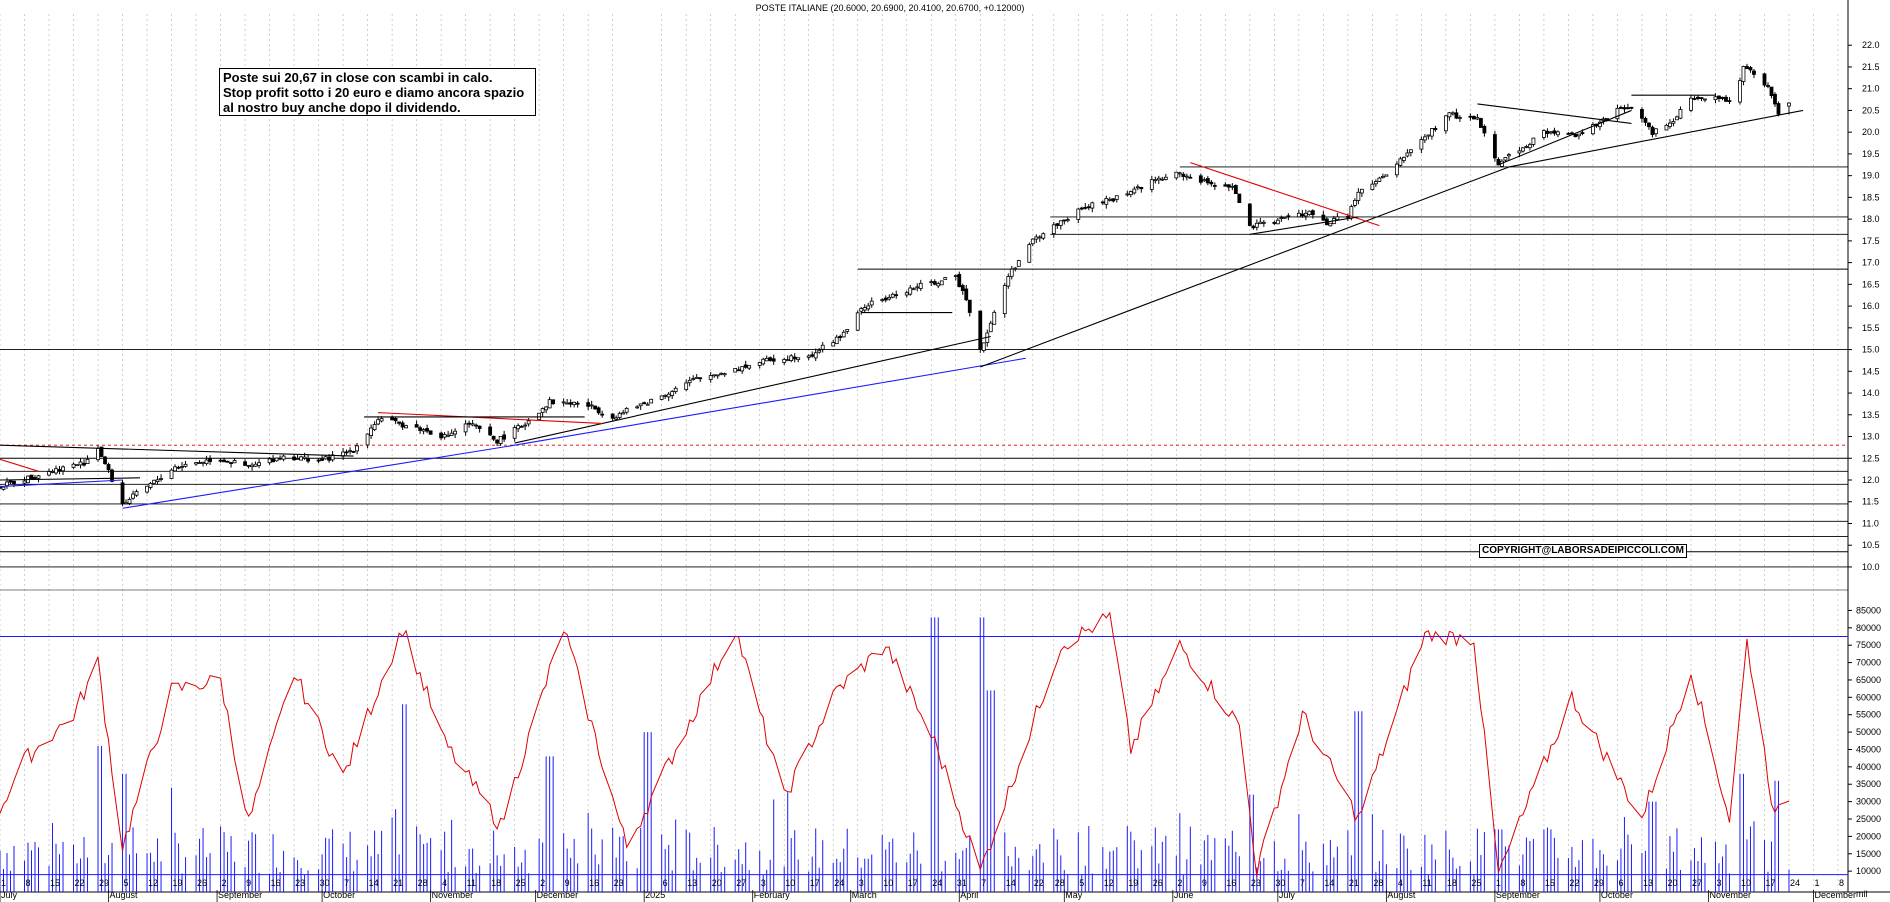 The height and width of the screenshot is (902, 1890). Describe the element at coordinates (1868, 749) in the screenshot. I see `volume-tick-label: 45000` at that location.